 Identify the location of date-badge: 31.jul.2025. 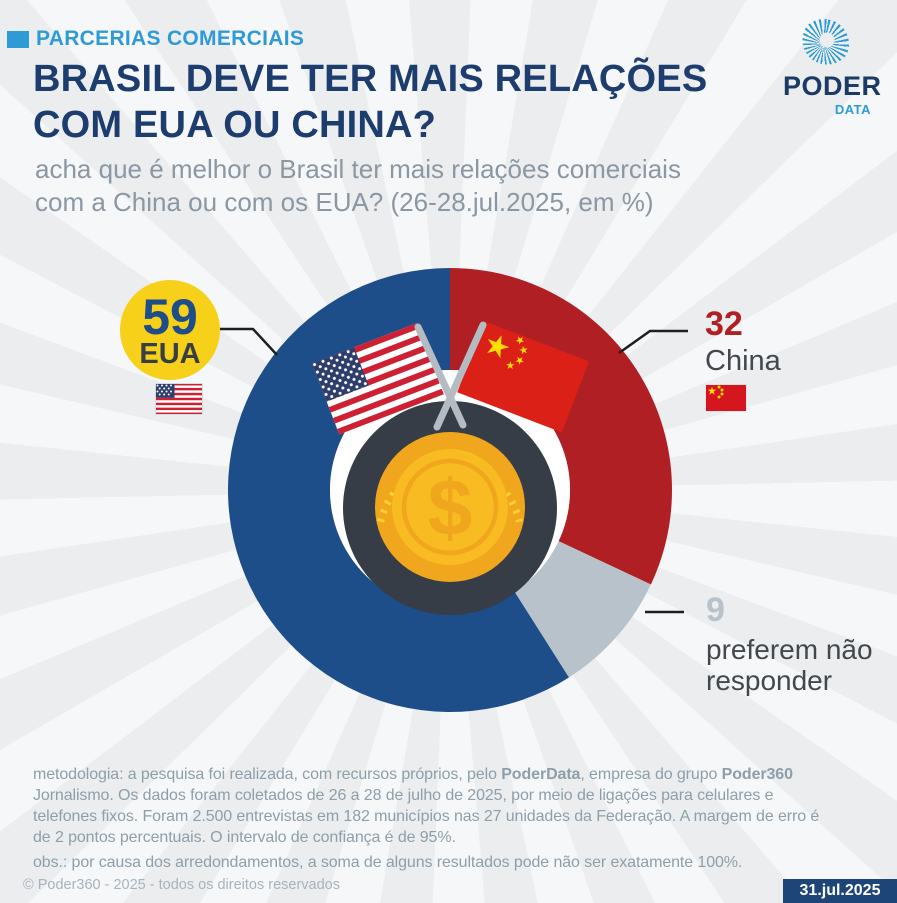
(840, 891).